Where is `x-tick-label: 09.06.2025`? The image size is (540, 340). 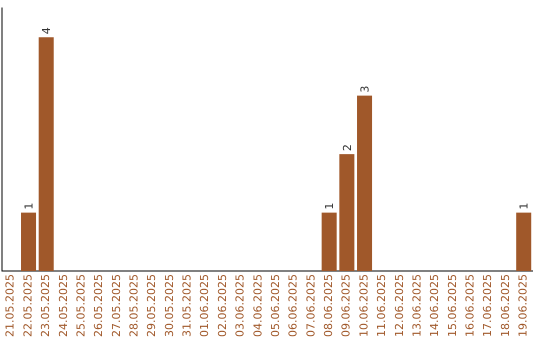
x-tick-label: 09.06.2025 is located at coordinates (346, 306).